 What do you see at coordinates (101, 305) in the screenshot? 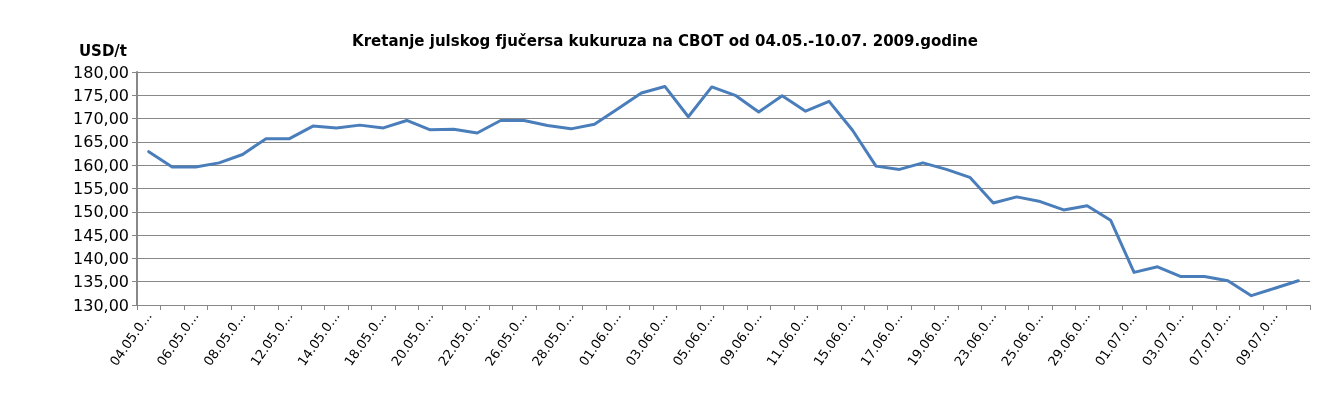
I see `y-tick-label: 130,00` at bounding box center [101, 305].